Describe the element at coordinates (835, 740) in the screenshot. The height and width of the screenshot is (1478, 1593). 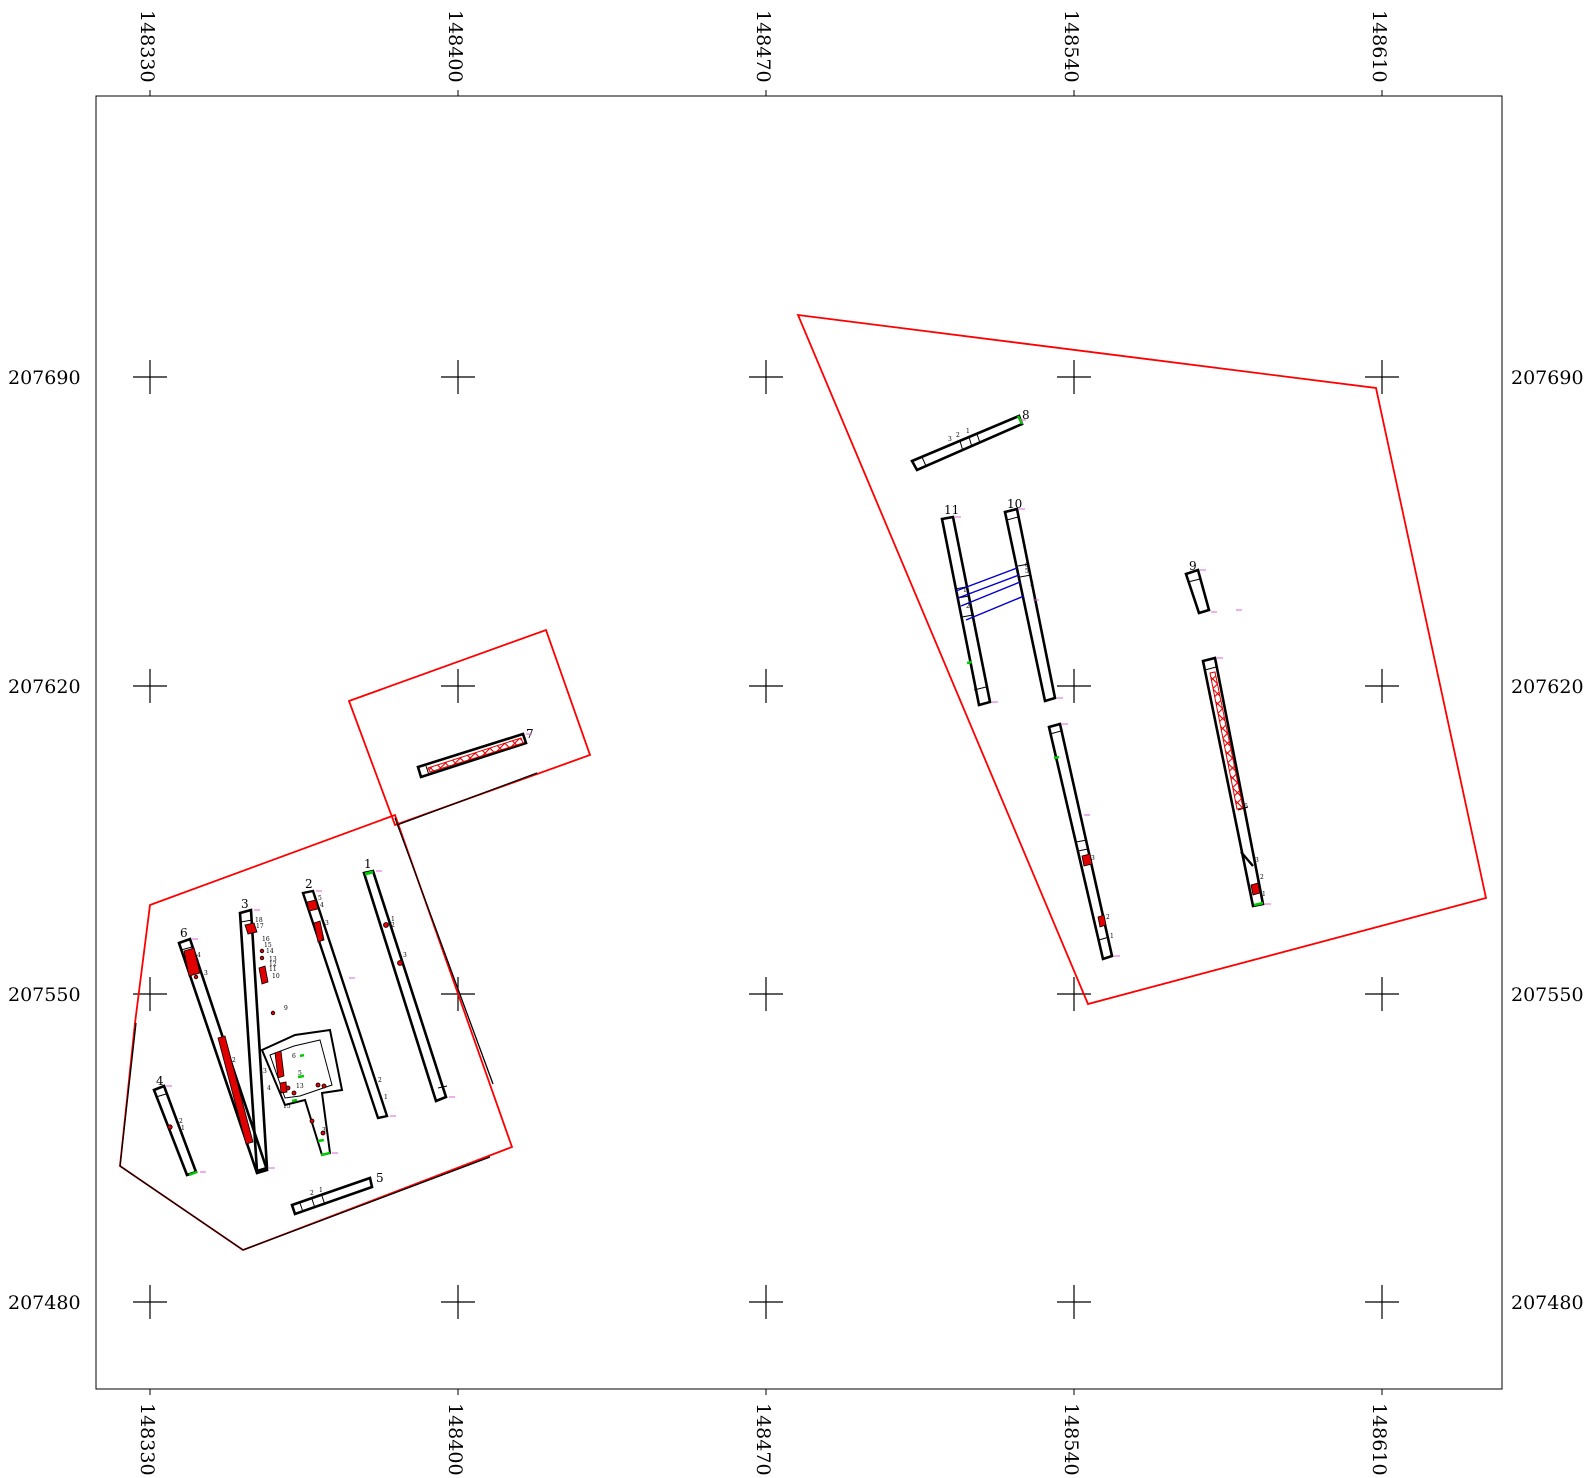
I see `hatched-features` at that location.